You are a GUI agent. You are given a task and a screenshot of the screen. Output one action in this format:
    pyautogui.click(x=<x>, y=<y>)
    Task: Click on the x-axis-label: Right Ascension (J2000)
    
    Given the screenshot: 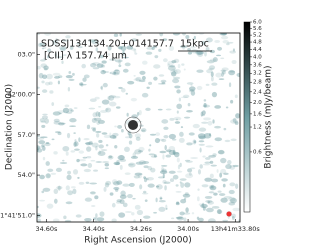 What is the action you would take?
    pyautogui.click(x=137, y=241)
    